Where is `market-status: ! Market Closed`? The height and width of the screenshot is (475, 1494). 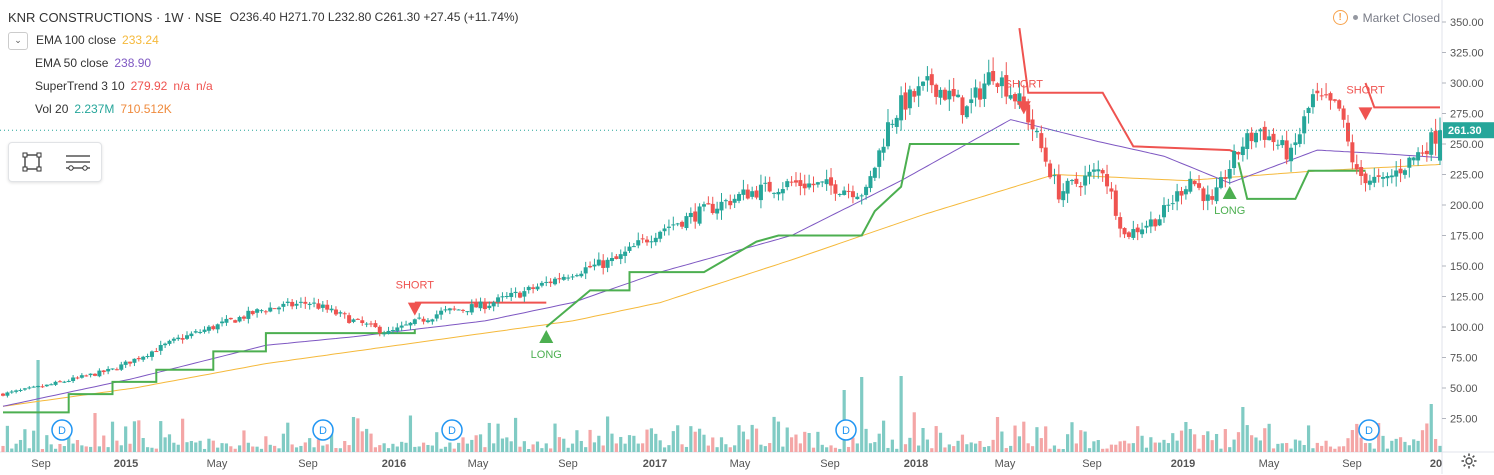 market-status: ! Market Closed is located at coordinates (1386, 17).